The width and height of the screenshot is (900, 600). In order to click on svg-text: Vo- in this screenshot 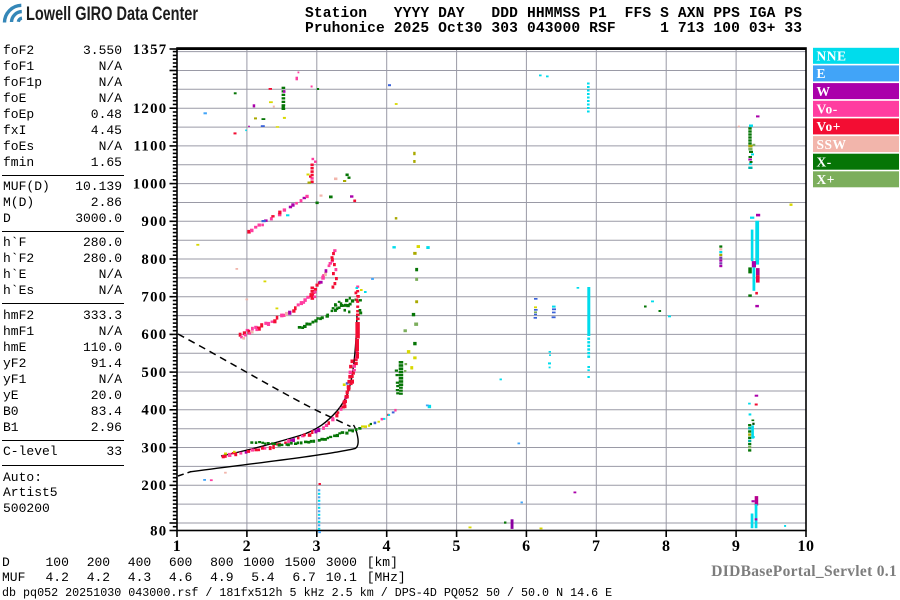, I will do `click(827, 109)`.